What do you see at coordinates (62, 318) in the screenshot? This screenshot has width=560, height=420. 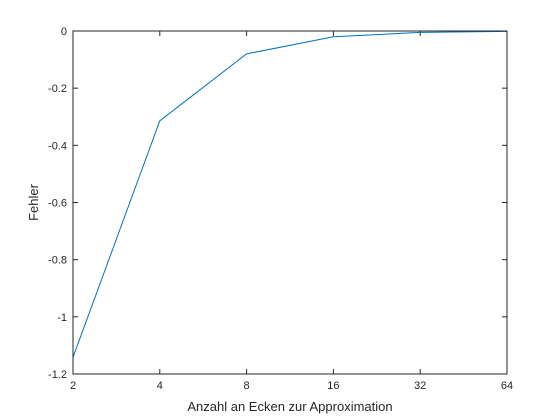 I see `y-tick-label: -1` at bounding box center [62, 318].